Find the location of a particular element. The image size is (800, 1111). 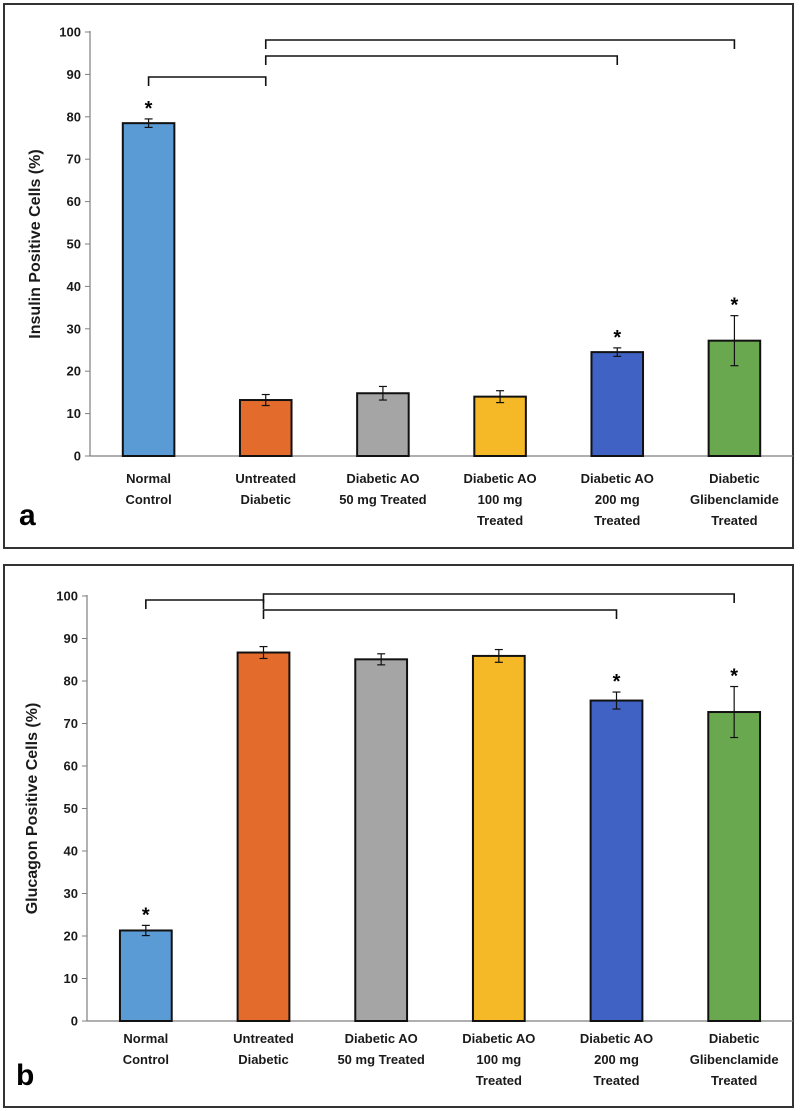

y-axis-label: Glucagon Positive Cells (%) is located at coordinates (32, 809).